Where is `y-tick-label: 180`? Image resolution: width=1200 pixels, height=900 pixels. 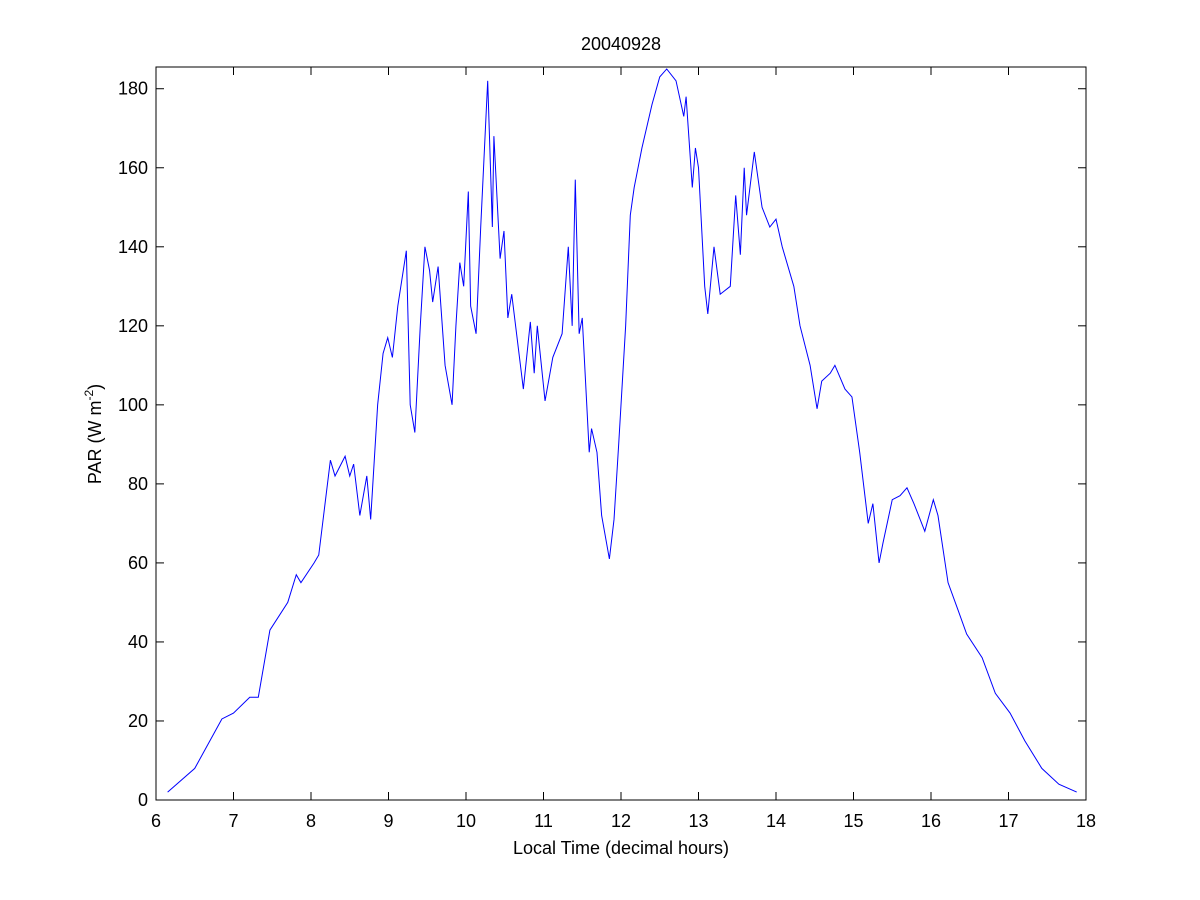
y-tick-label: 180 is located at coordinates (133, 89).